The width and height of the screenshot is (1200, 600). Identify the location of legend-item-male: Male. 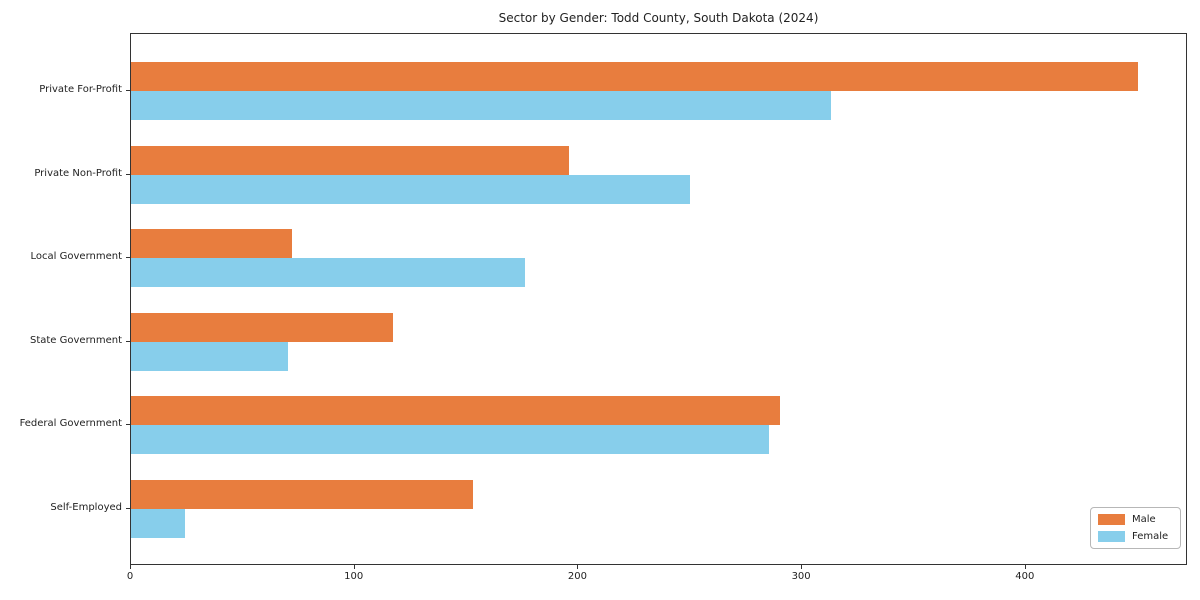
(1135, 519).